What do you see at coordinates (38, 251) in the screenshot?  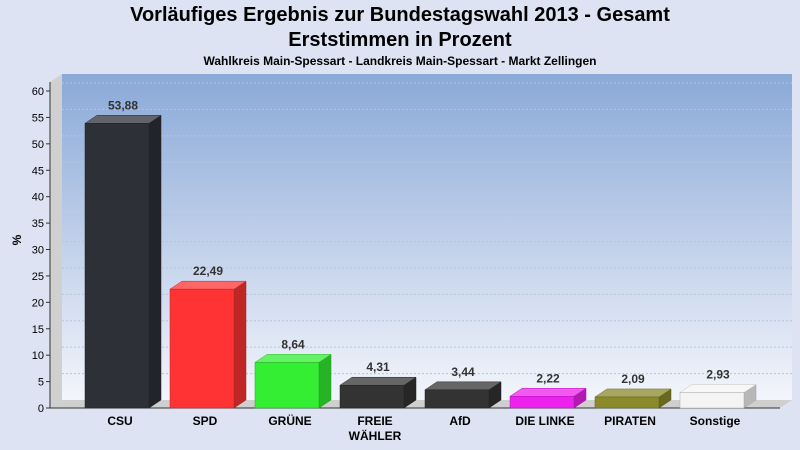 I see `y-tick-label: 30` at bounding box center [38, 251].